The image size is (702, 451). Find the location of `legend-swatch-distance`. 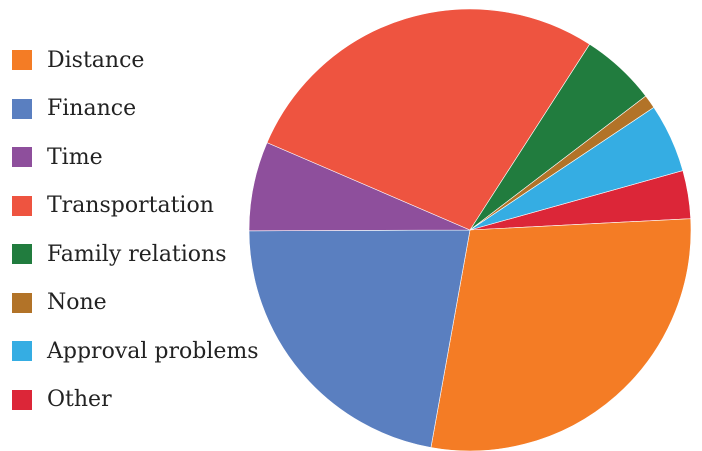

legend-swatch-distance is located at coordinates (22, 60).